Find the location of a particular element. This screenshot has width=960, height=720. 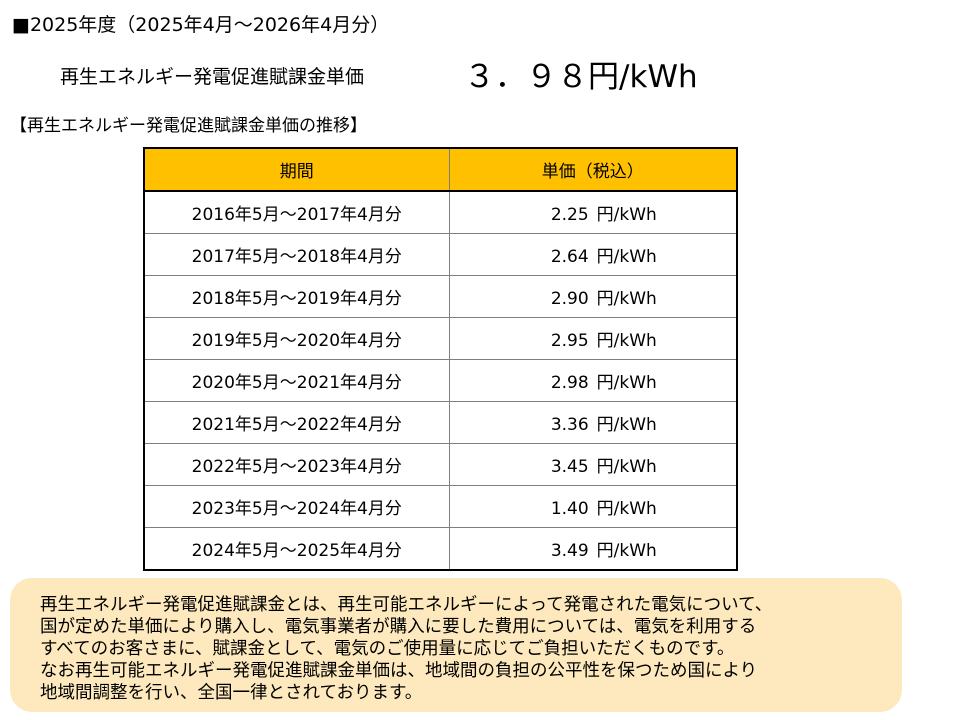

table-row: 2023年5月～2024年4月分 1.40 円/kWh is located at coordinates (440, 506).